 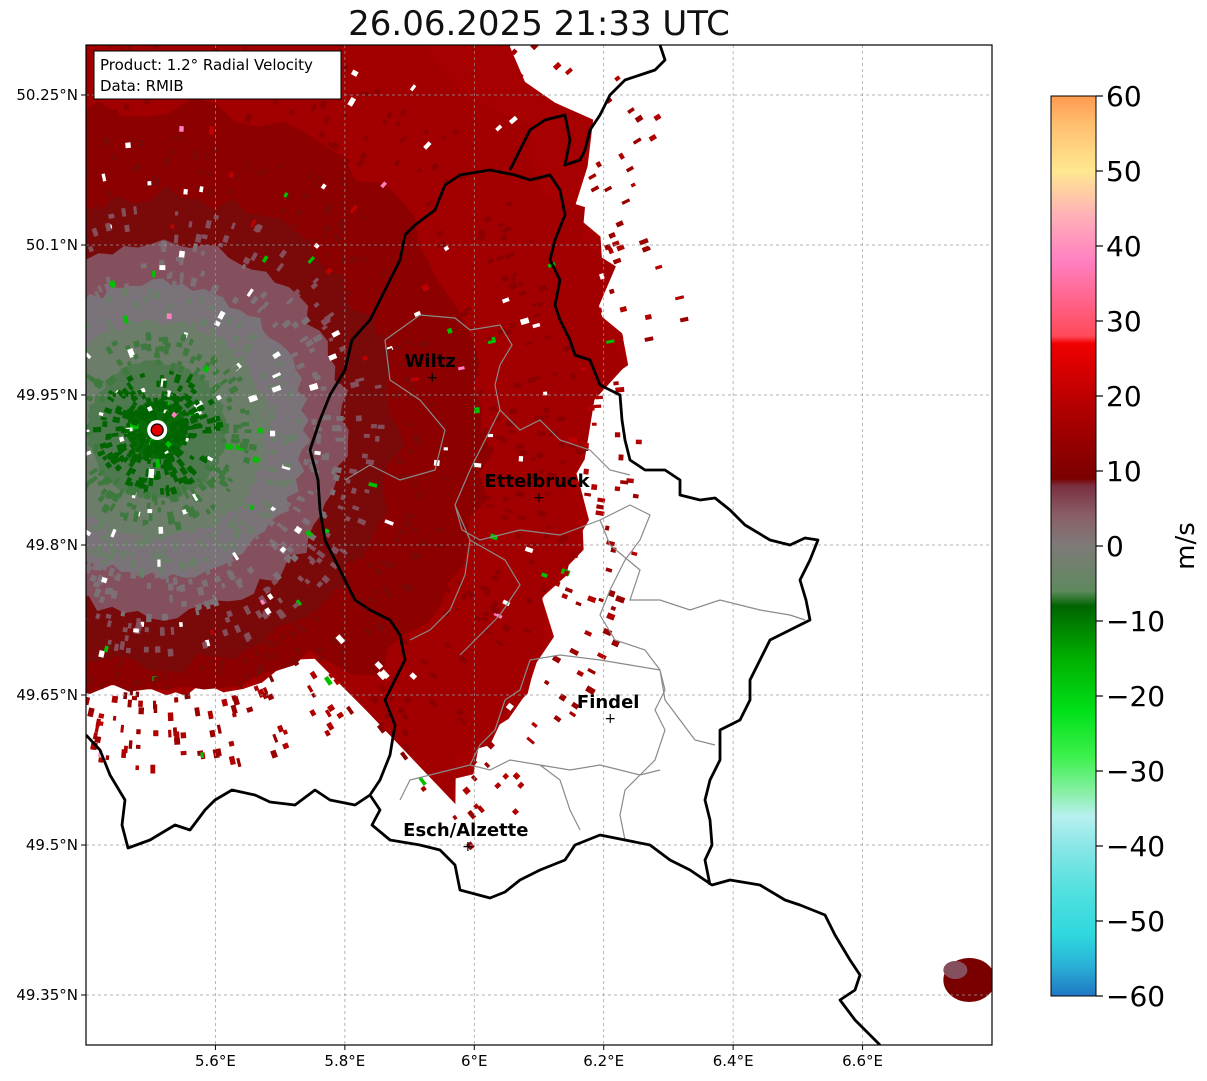 I want to click on lon-tick-label: 6.6°E, so click(x=862, y=1061).